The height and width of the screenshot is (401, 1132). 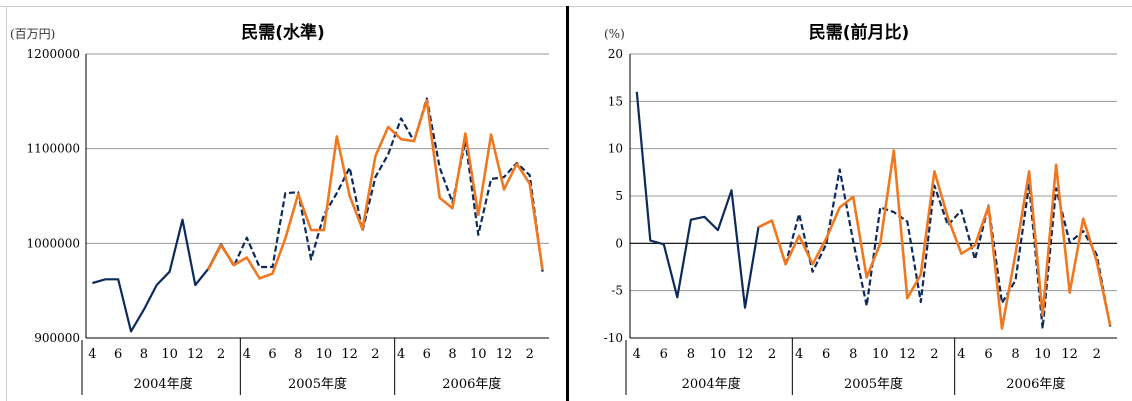 I want to click on y-tick-label: 1000000, so click(x=53, y=243).